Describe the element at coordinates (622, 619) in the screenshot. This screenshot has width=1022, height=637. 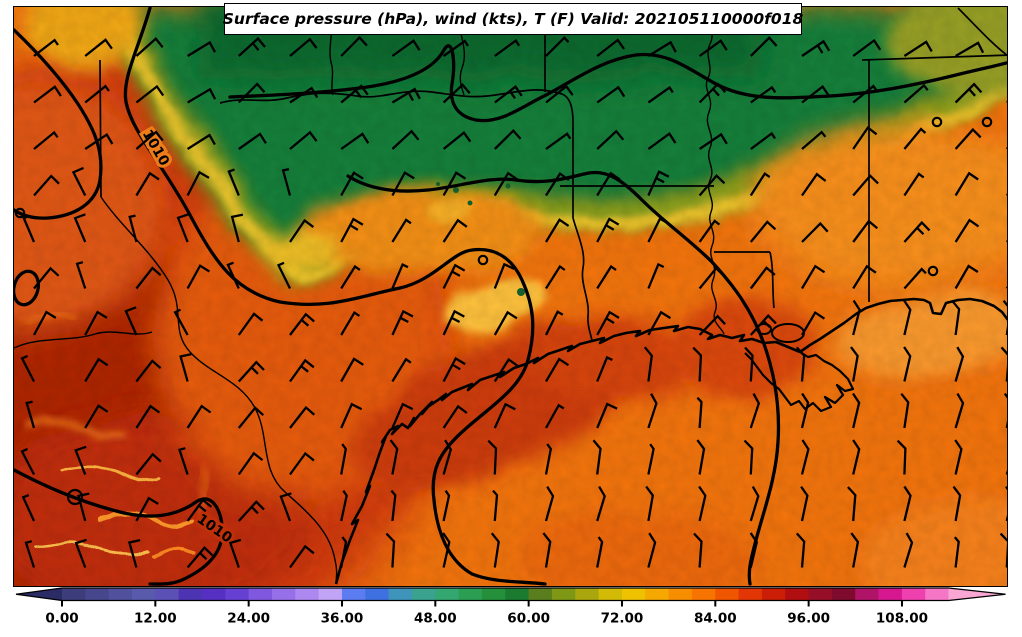
I see `colorbar-tick-label: 72.00` at that location.